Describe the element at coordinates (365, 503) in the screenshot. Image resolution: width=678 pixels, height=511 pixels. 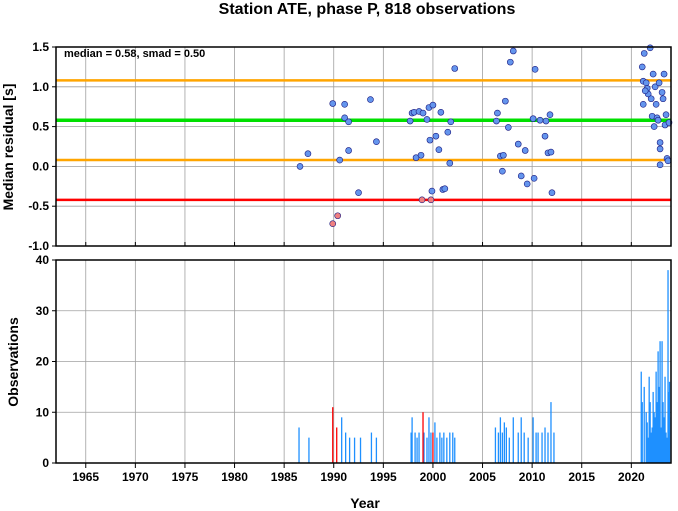
I see `x-axis-label: Year` at that location.